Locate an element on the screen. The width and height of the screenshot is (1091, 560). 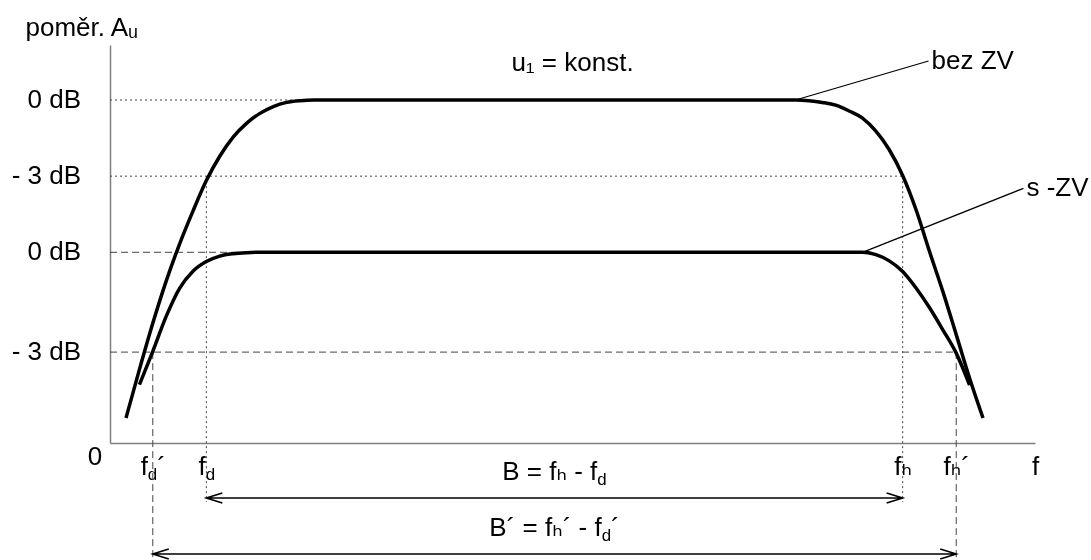
text: bez ZV is located at coordinates (973, 60).